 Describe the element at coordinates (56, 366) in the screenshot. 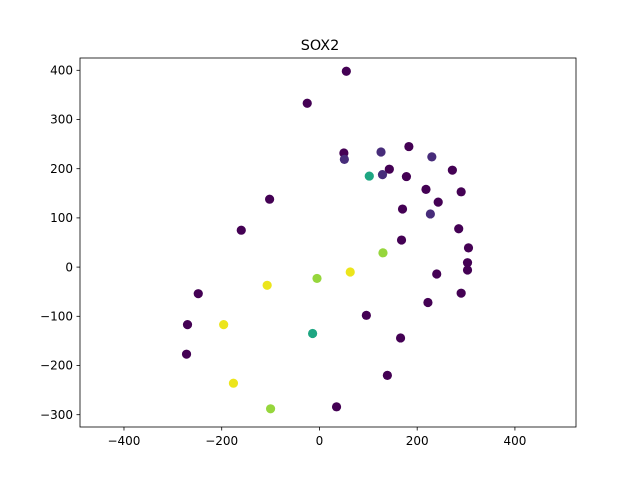

I see `y-tick-label: −200` at that location.